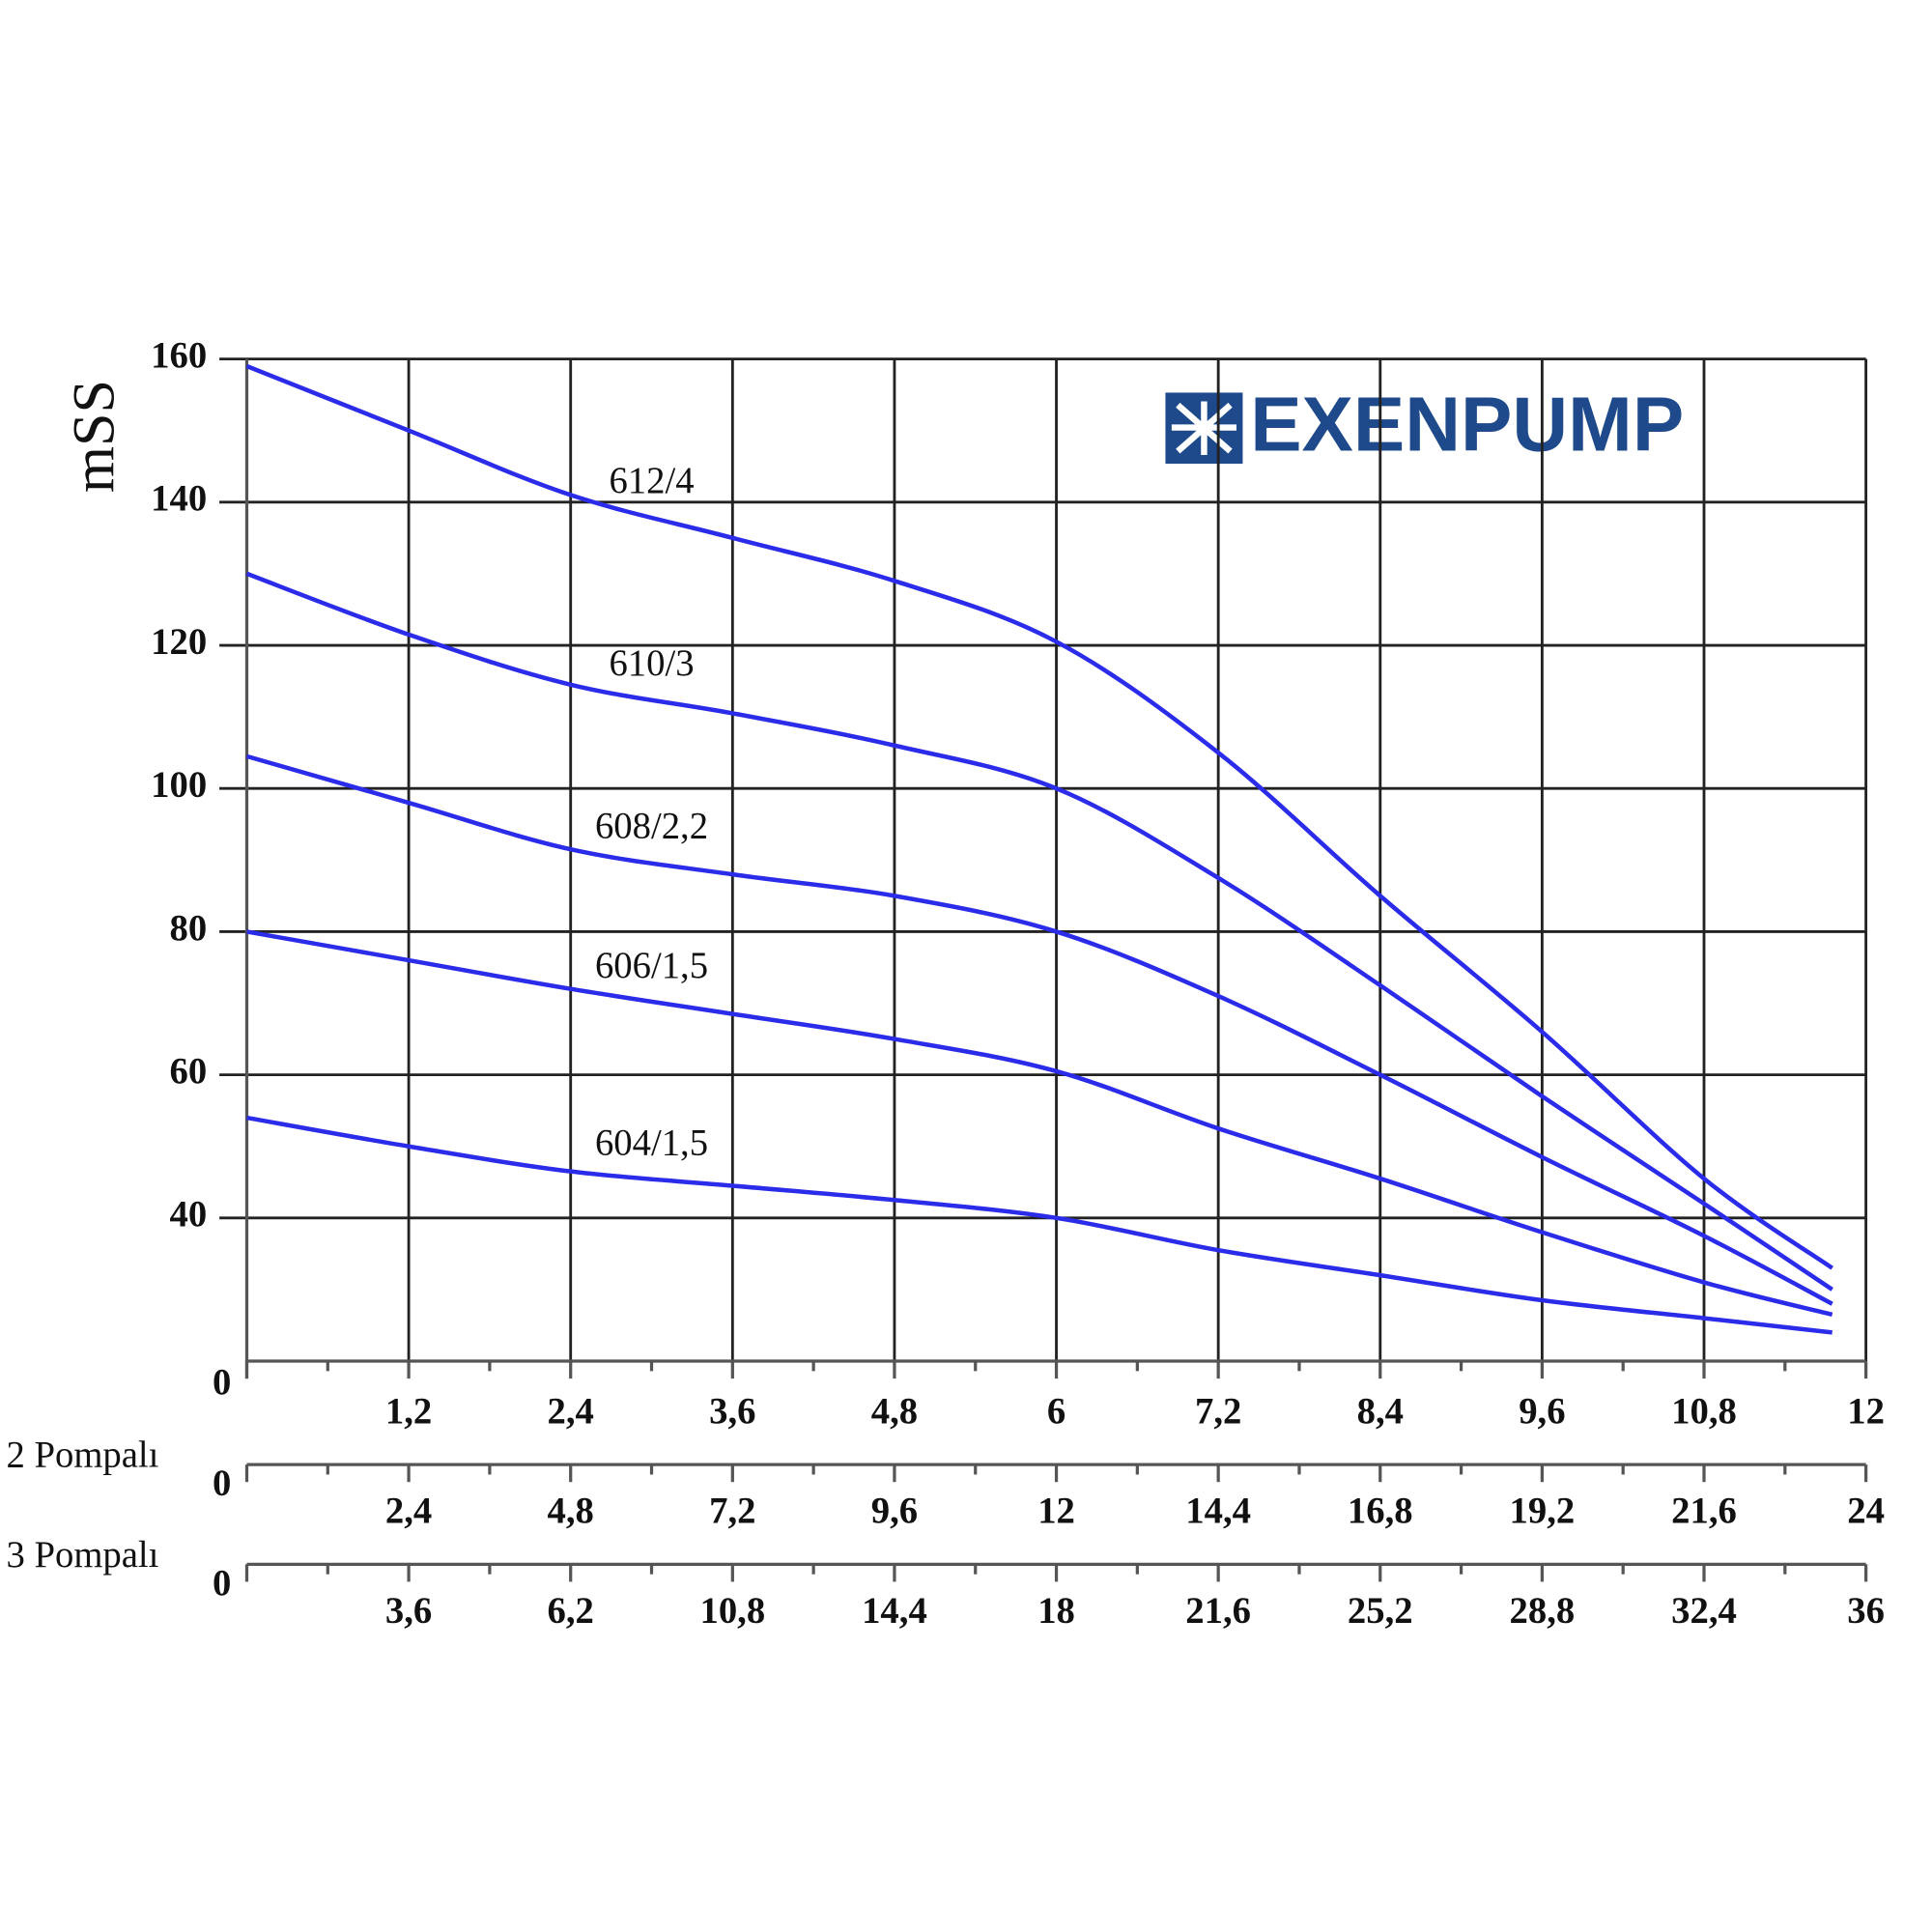 This screenshot has width=1932, height=1932. Describe the element at coordinates (189, 1072) in the screenshot. I see `y-tick-label: 60` at that location.